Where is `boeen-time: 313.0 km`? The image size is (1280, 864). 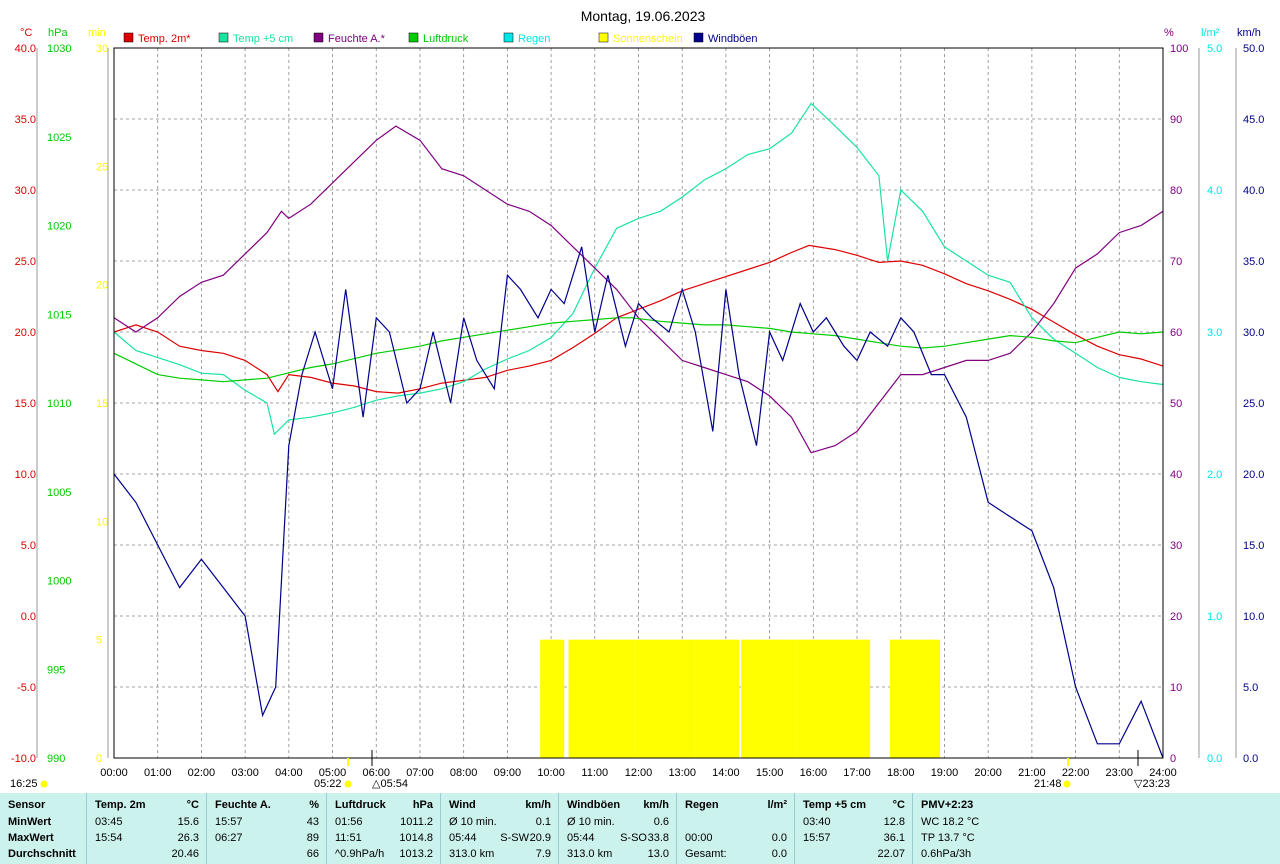 boeen-time: 313.0 km is located at coordinates (590, 854).